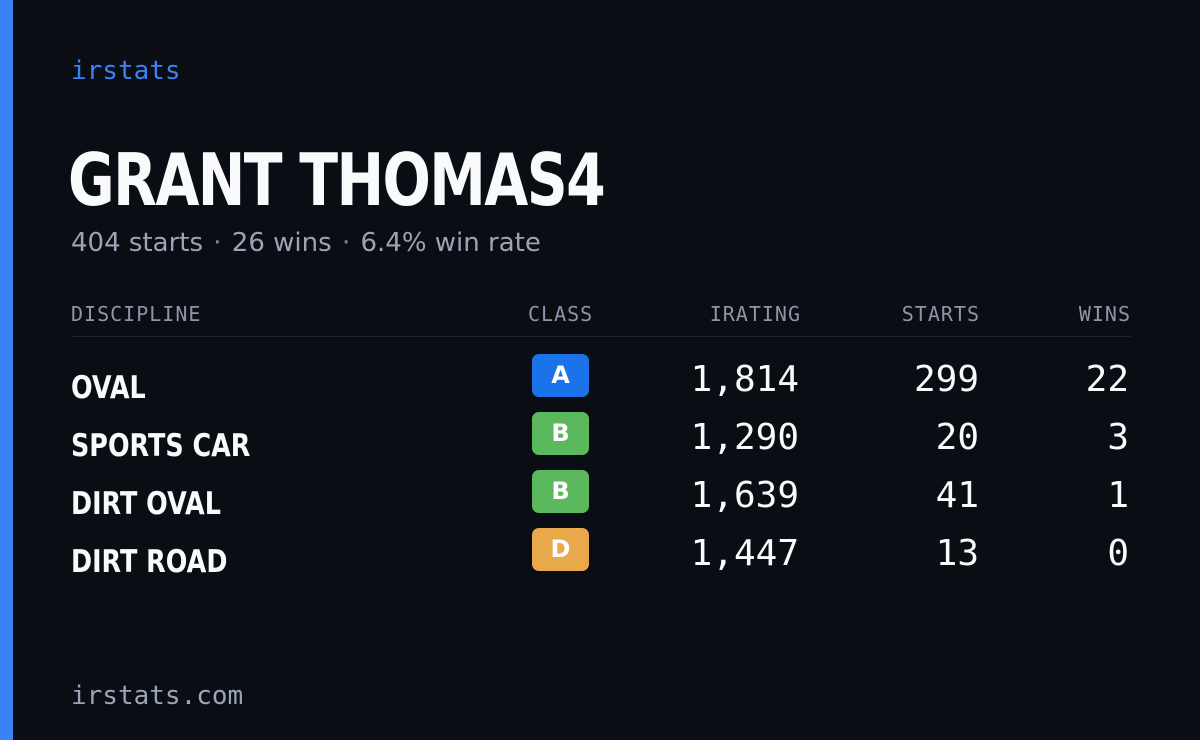 Image resolution: width=1200 pixels, height=740 pixels. I want to click on table-row: OVAL A 1,814 299 22, so click(601, 383).